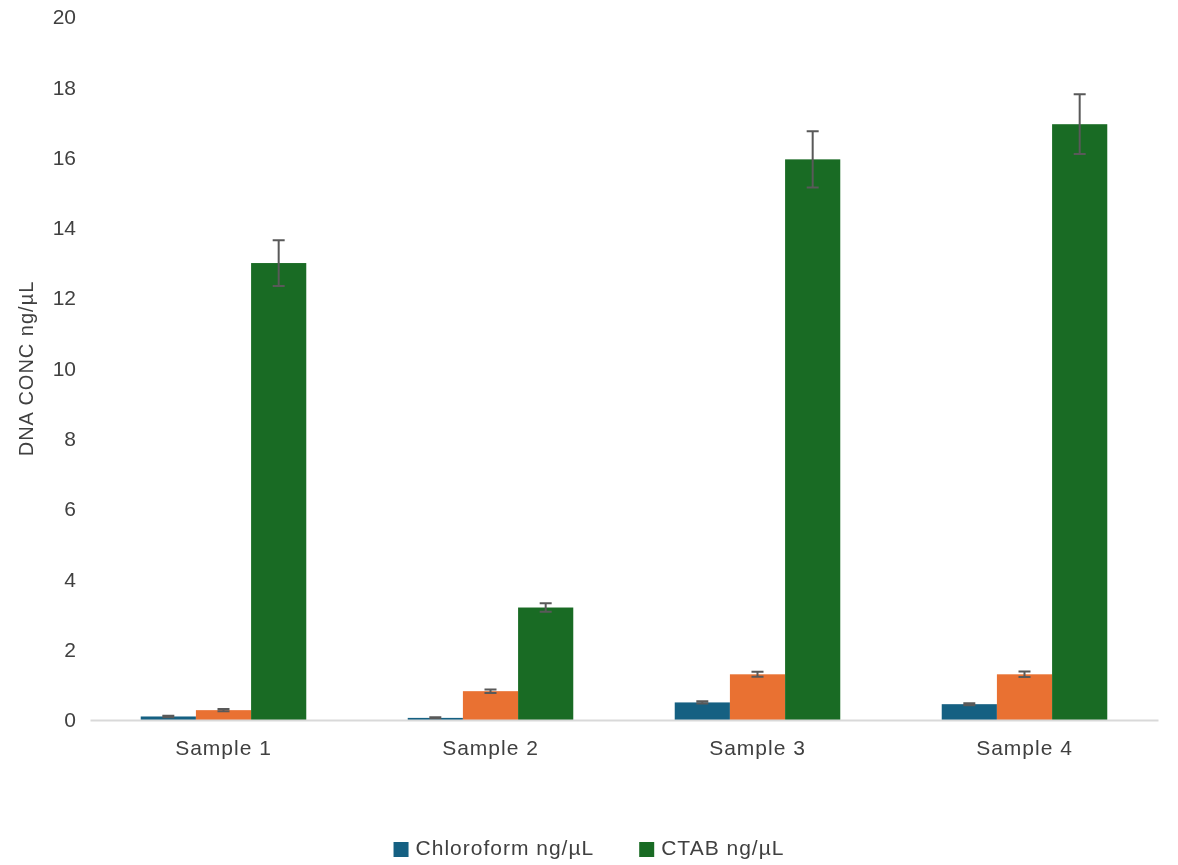  Describe the element at coordinates (70, 579) in the screenshot. I see `y-tick-label: 4` at that location.